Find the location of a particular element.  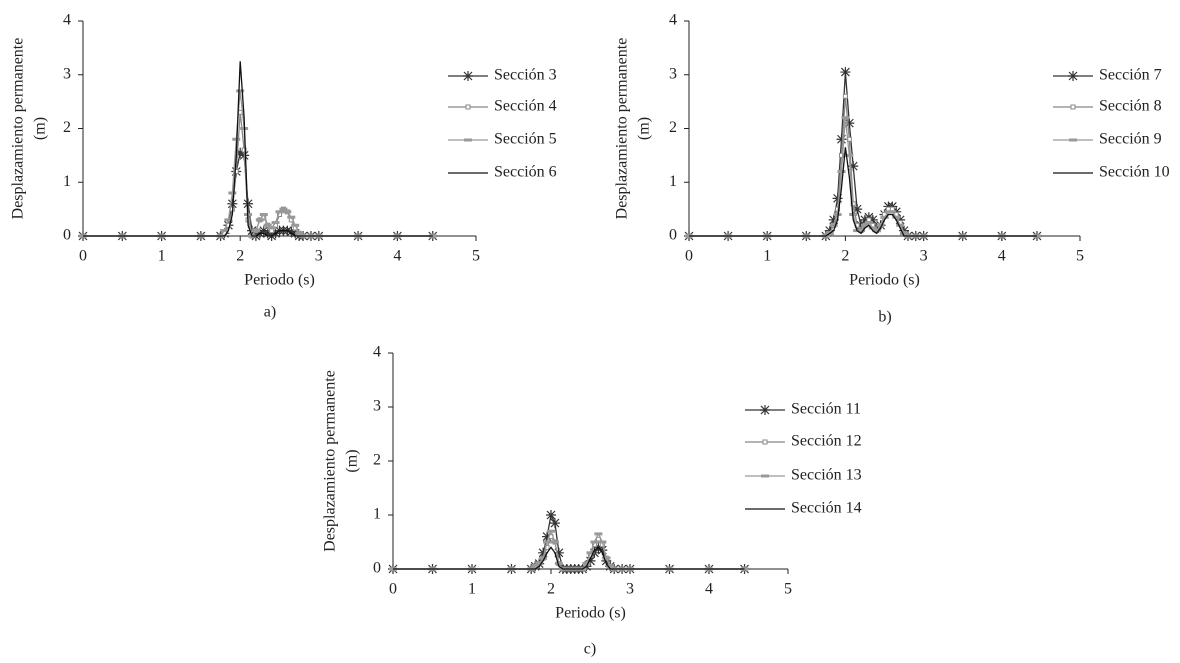

caption: c) is located at coordinates (590, 649).